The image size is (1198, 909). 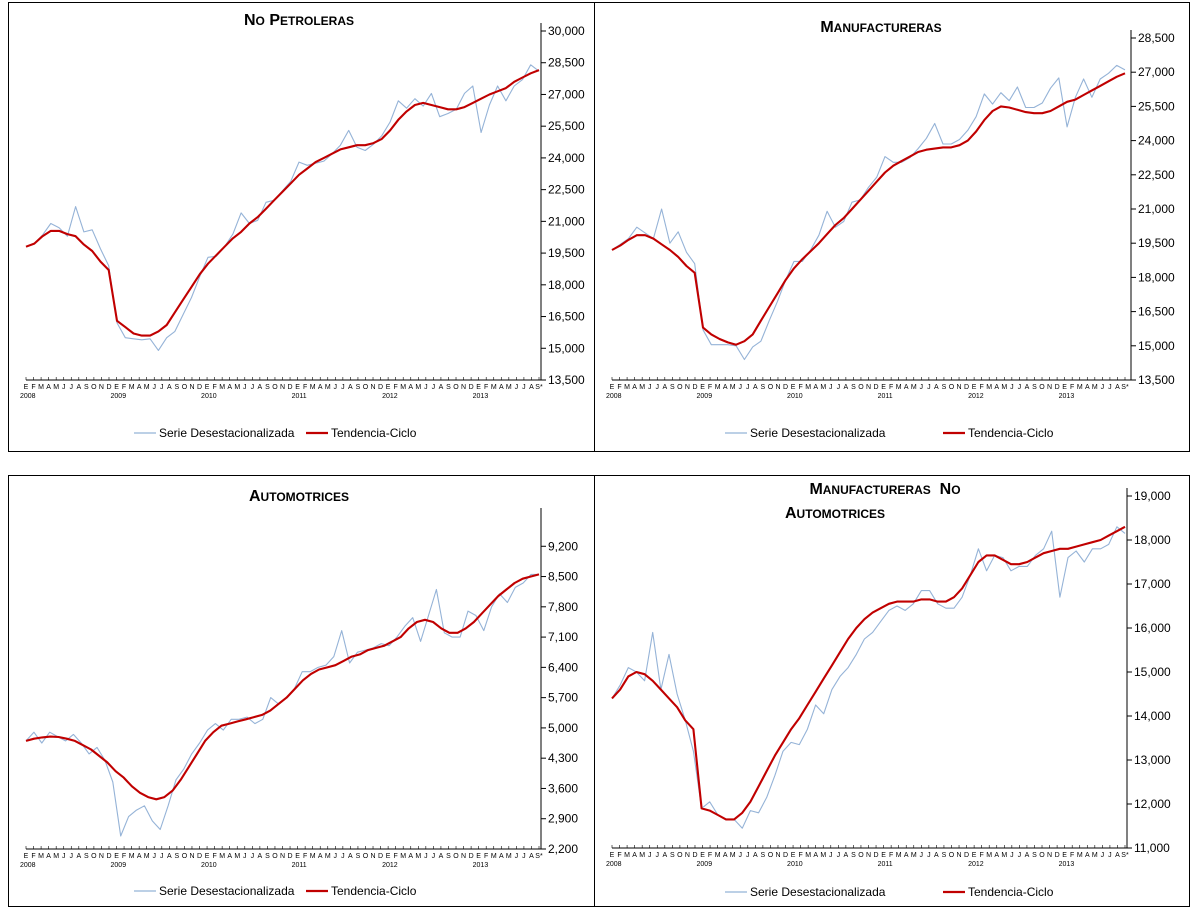 I want to click on y-tick-label: 22,500, so click(x=566, y=190).